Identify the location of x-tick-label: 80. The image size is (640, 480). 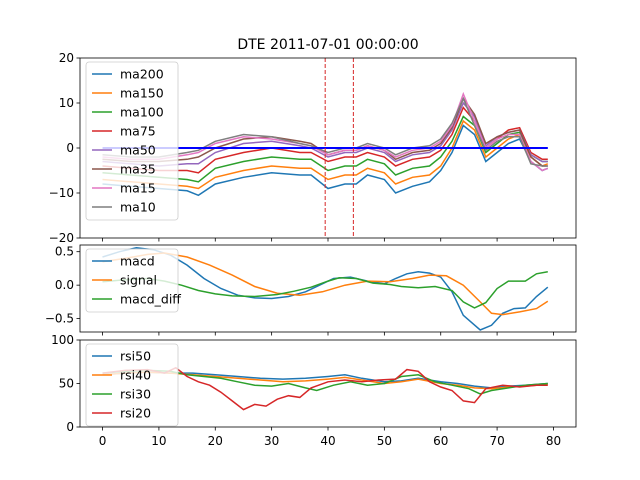
(553, 441).